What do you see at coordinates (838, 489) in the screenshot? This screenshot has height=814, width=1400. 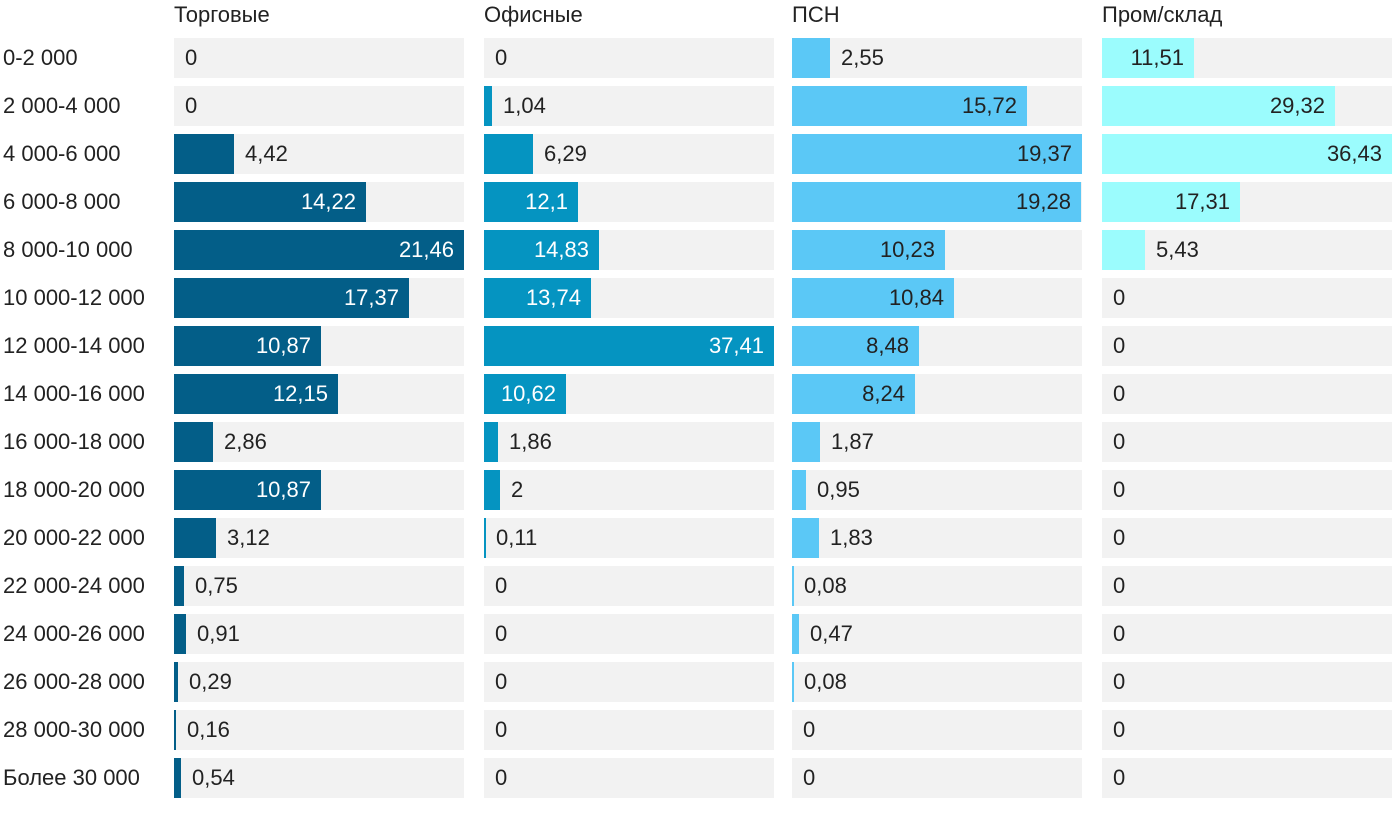 I see `data-label: 0,95` at bounding box center [838, 489].